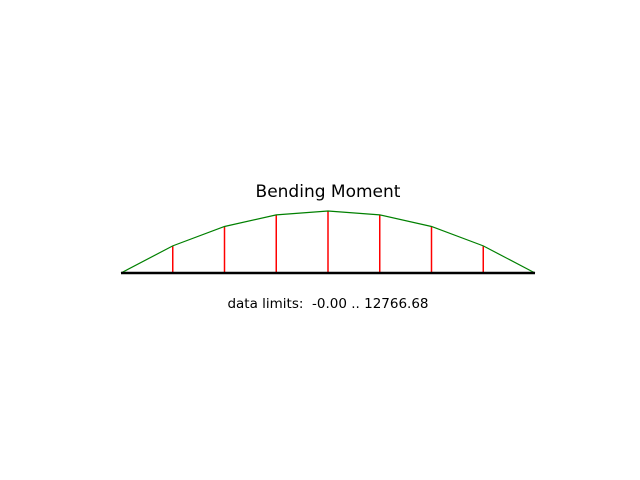  What do you see at coordinates (327, 304) in the screenshot?
I see `data-limits-label: data limits: -0.00 .. 12766.68` at bounding box center [327, 304].